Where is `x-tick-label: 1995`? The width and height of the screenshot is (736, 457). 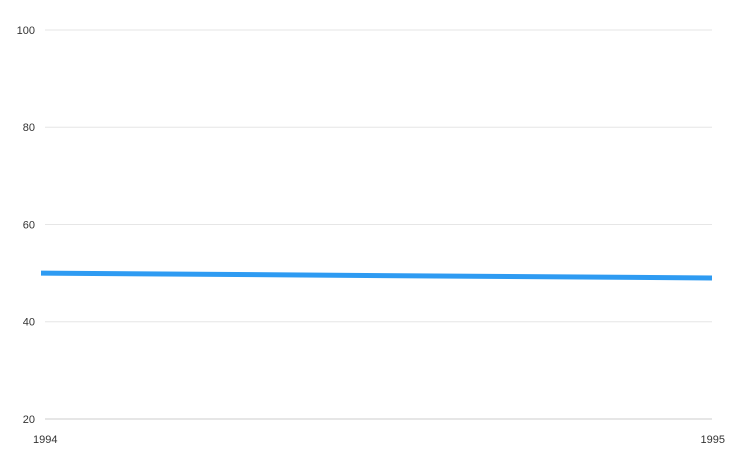
x-tick-label: 1995 is located at coordinates (713, 440).